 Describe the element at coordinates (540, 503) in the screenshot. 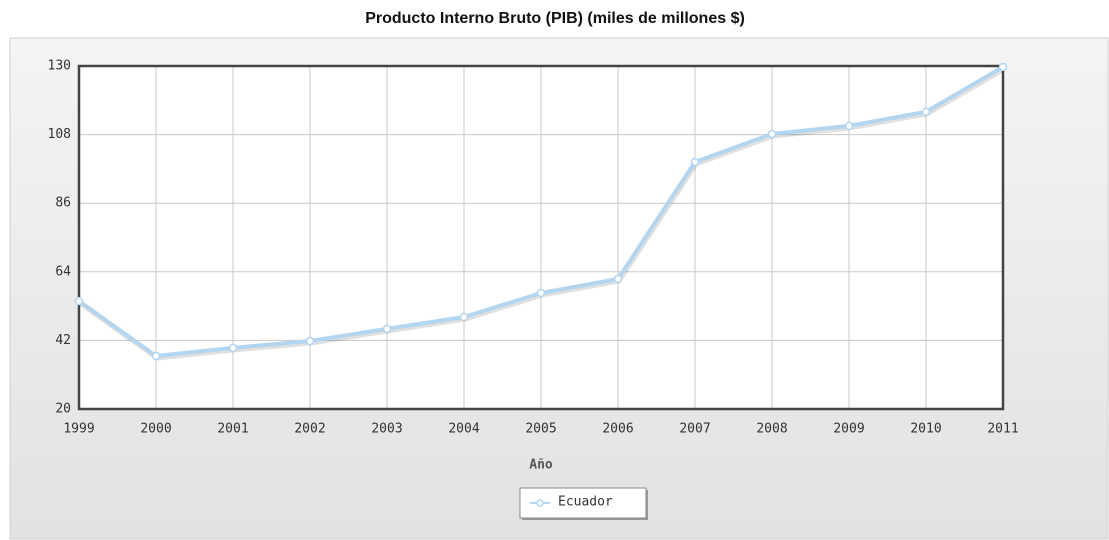

I see `legend-marker` at that location.